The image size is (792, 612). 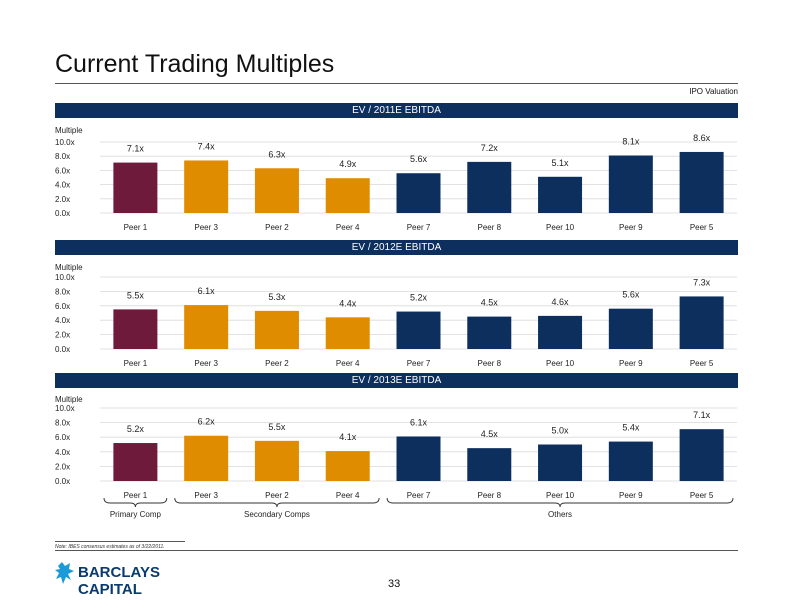 I want to click on bar-value-label: 7.1x, so click(x=136, y=149).